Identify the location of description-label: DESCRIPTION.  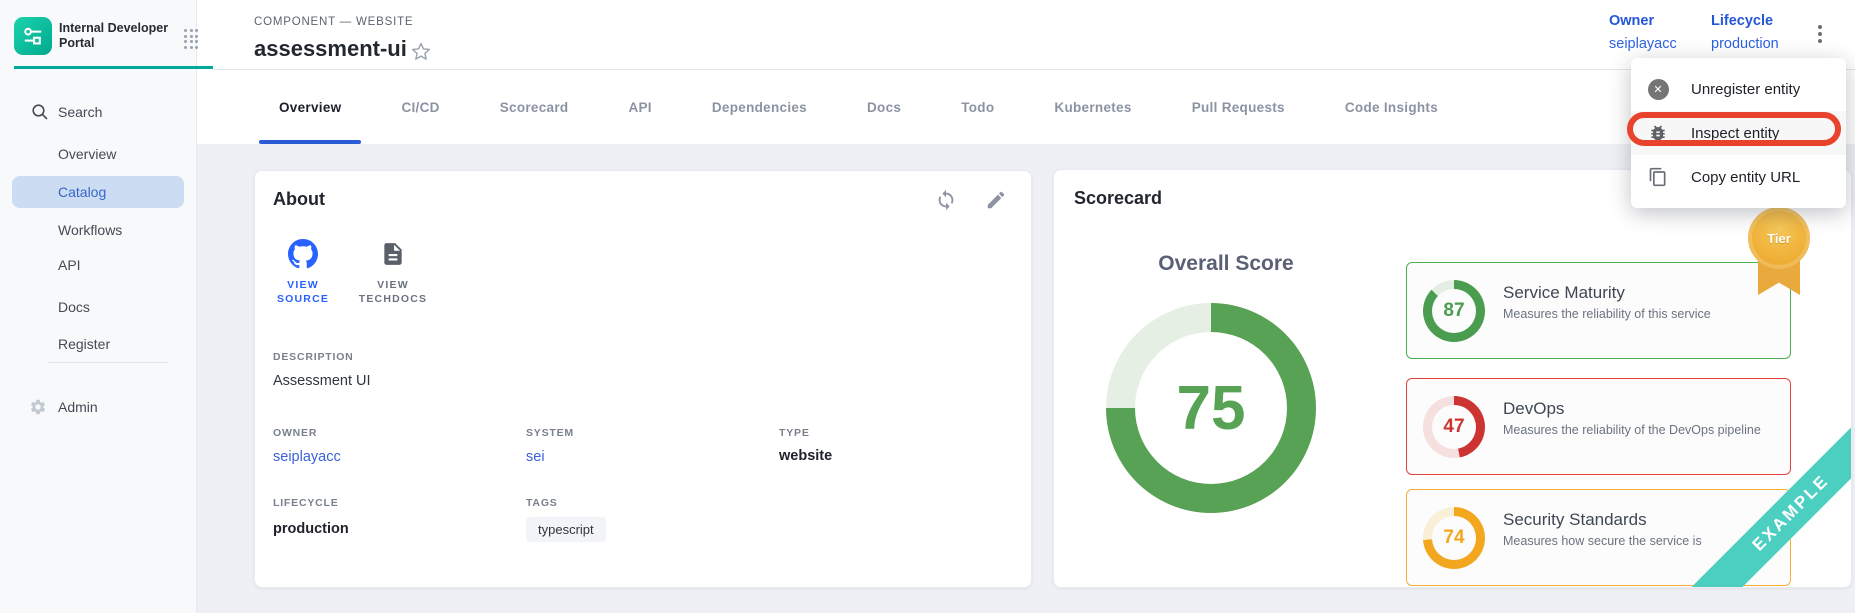
(313, 357).